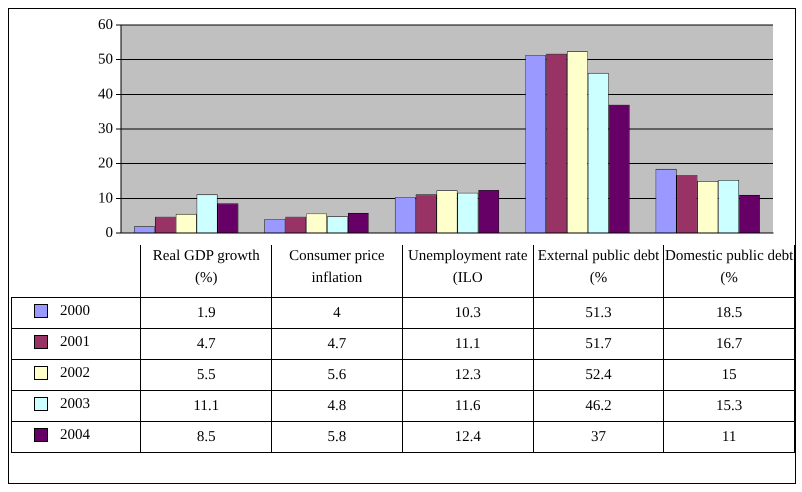  What do you see at coordinates (105, 24) in the screenshot?
I see `y-tick-label: 60` at bounding box center [105, 24].